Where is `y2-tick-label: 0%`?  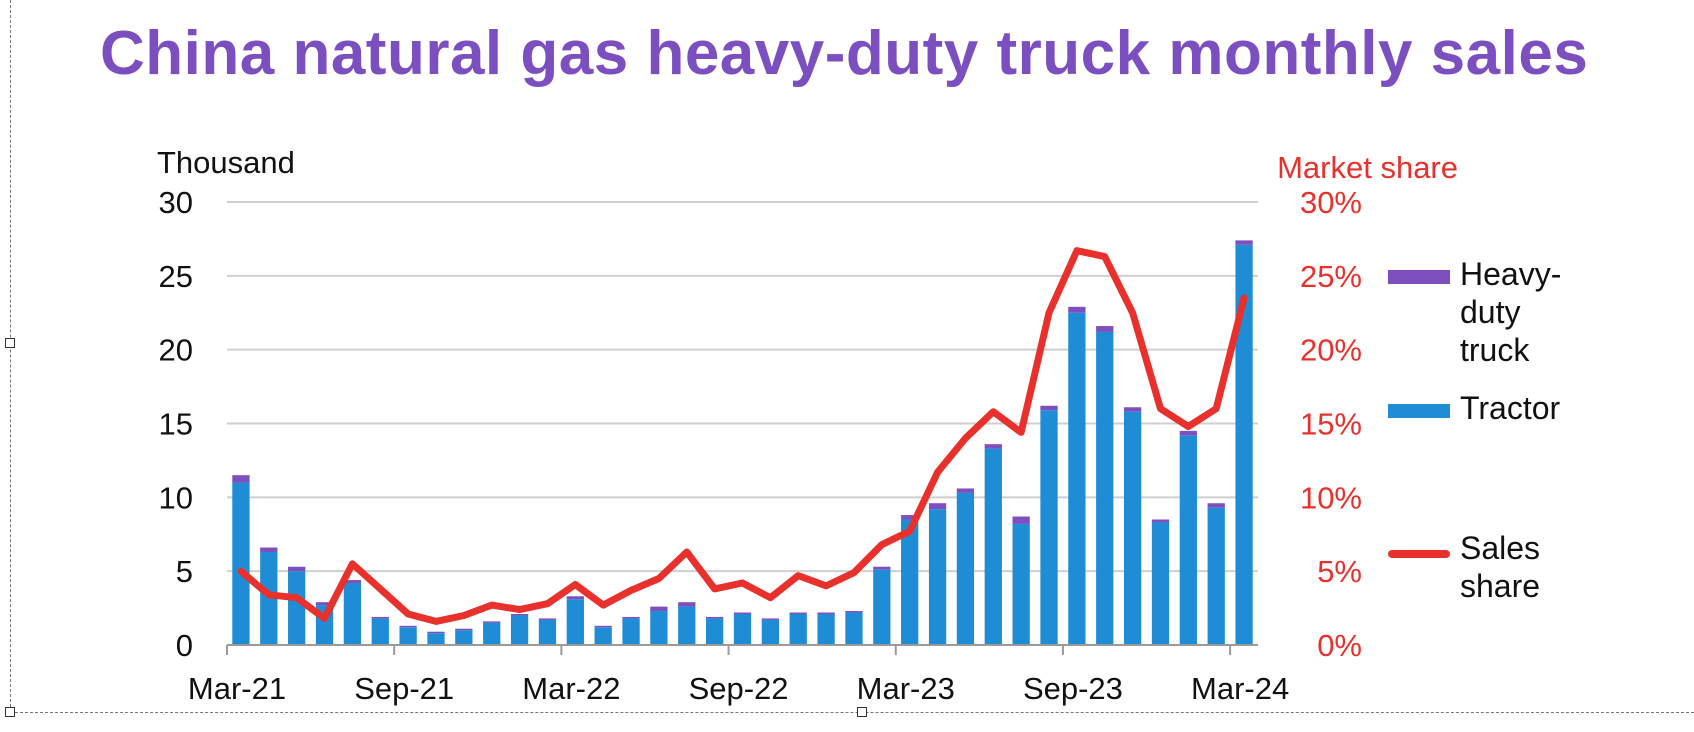 y2-tick-label: 0% is located at coordinates (1339, 645).